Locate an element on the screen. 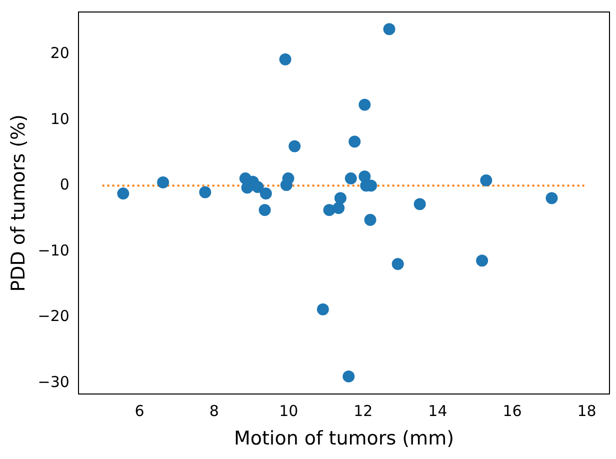 This screenshot has height=459, width=616. y-tick-label: −10 is located at coordinates (54, 250).